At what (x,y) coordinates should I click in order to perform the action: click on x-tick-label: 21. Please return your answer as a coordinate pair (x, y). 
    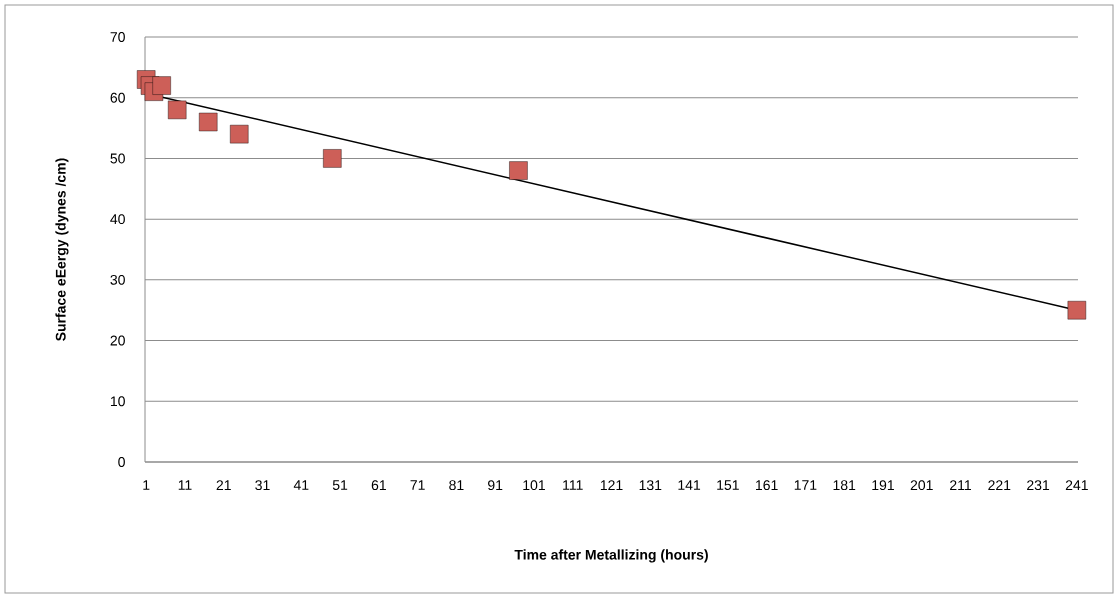
    Looking at the image, I should click on (223, 485).